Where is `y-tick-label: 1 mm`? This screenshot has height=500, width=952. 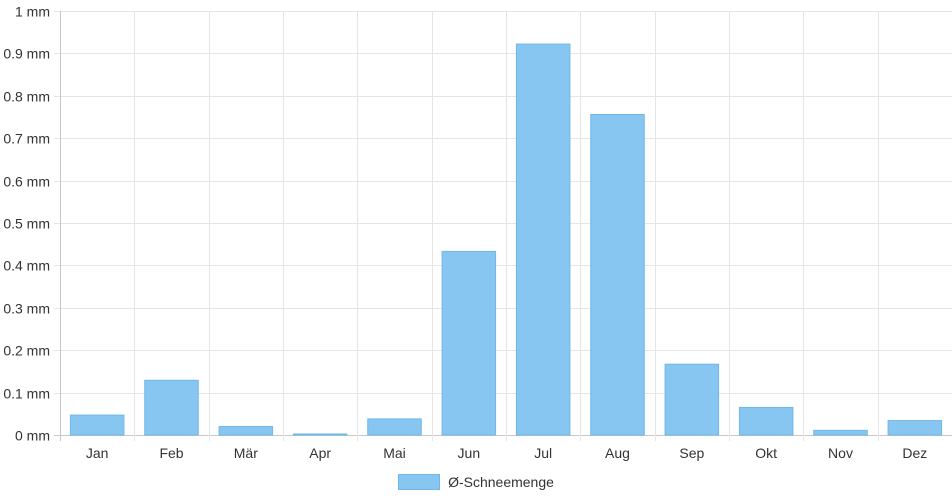 y-tick-label: 1 mm is located at coordinates (32, 12).